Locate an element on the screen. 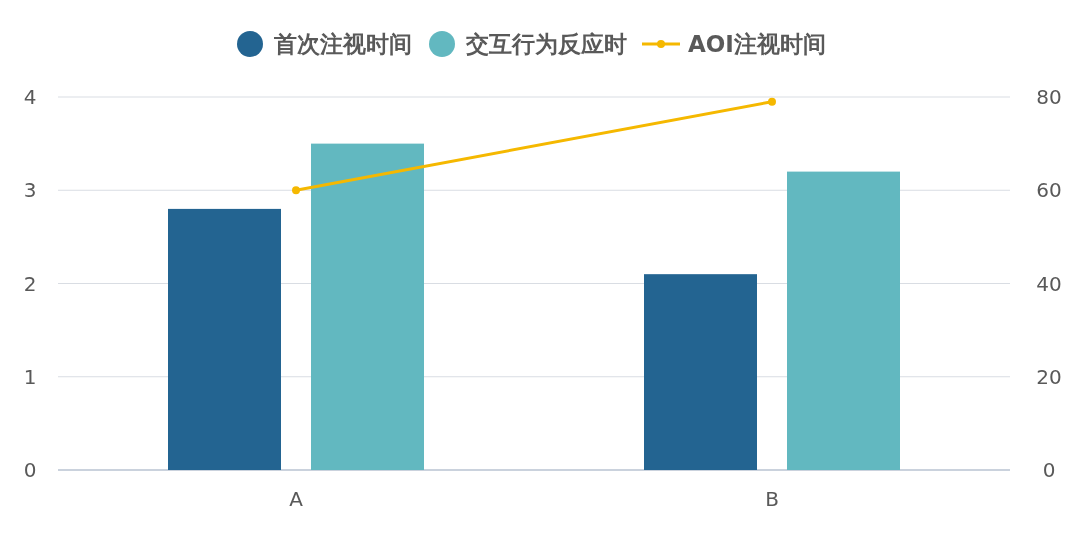 This screenshot has width=1080, height=540. y2-tick-label: 0 is located at coordinates (1049, 470).